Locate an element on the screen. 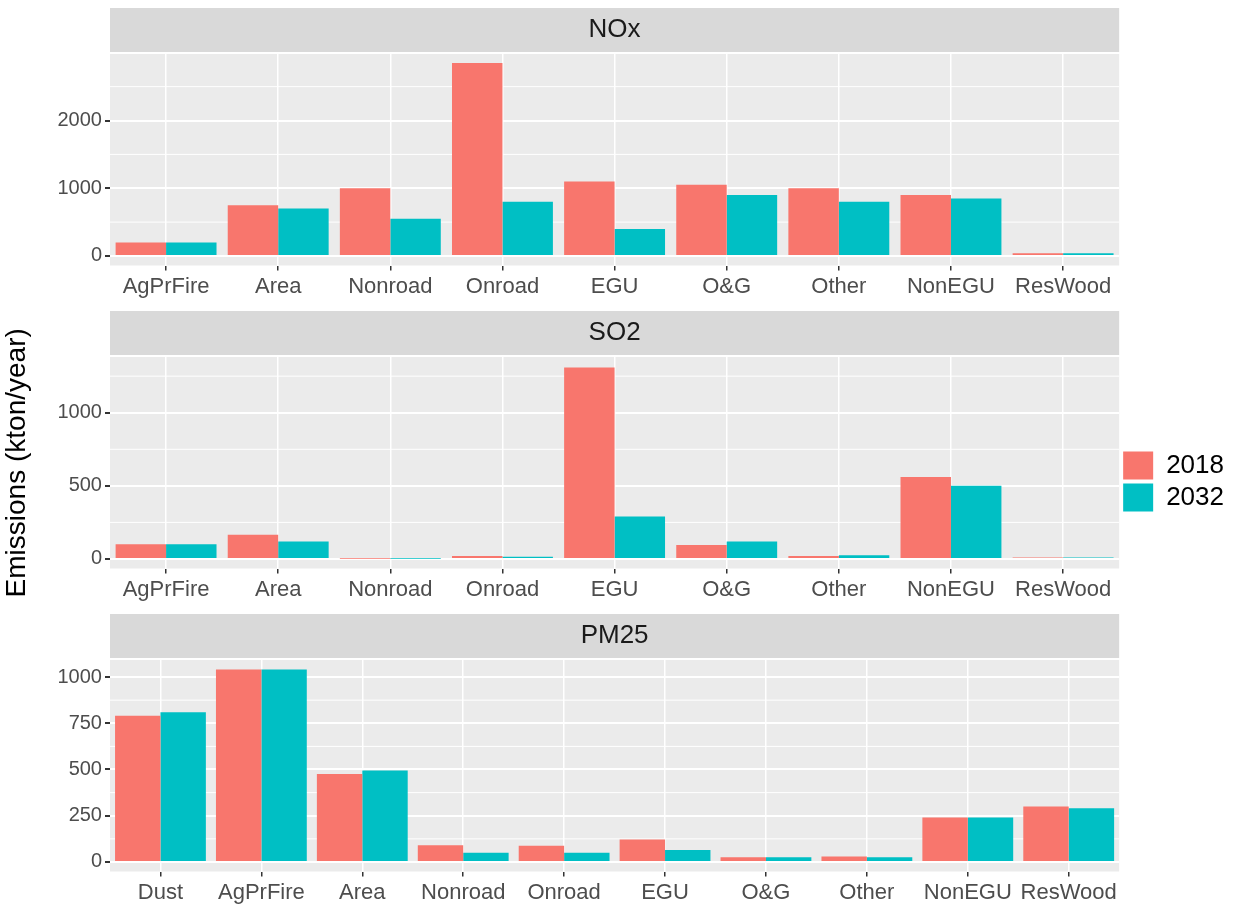 Image resolution: width=1244 pixels, height=909 pixels. y-axis-title: Emissions (kton/year) is located at coordinates (15, 463).